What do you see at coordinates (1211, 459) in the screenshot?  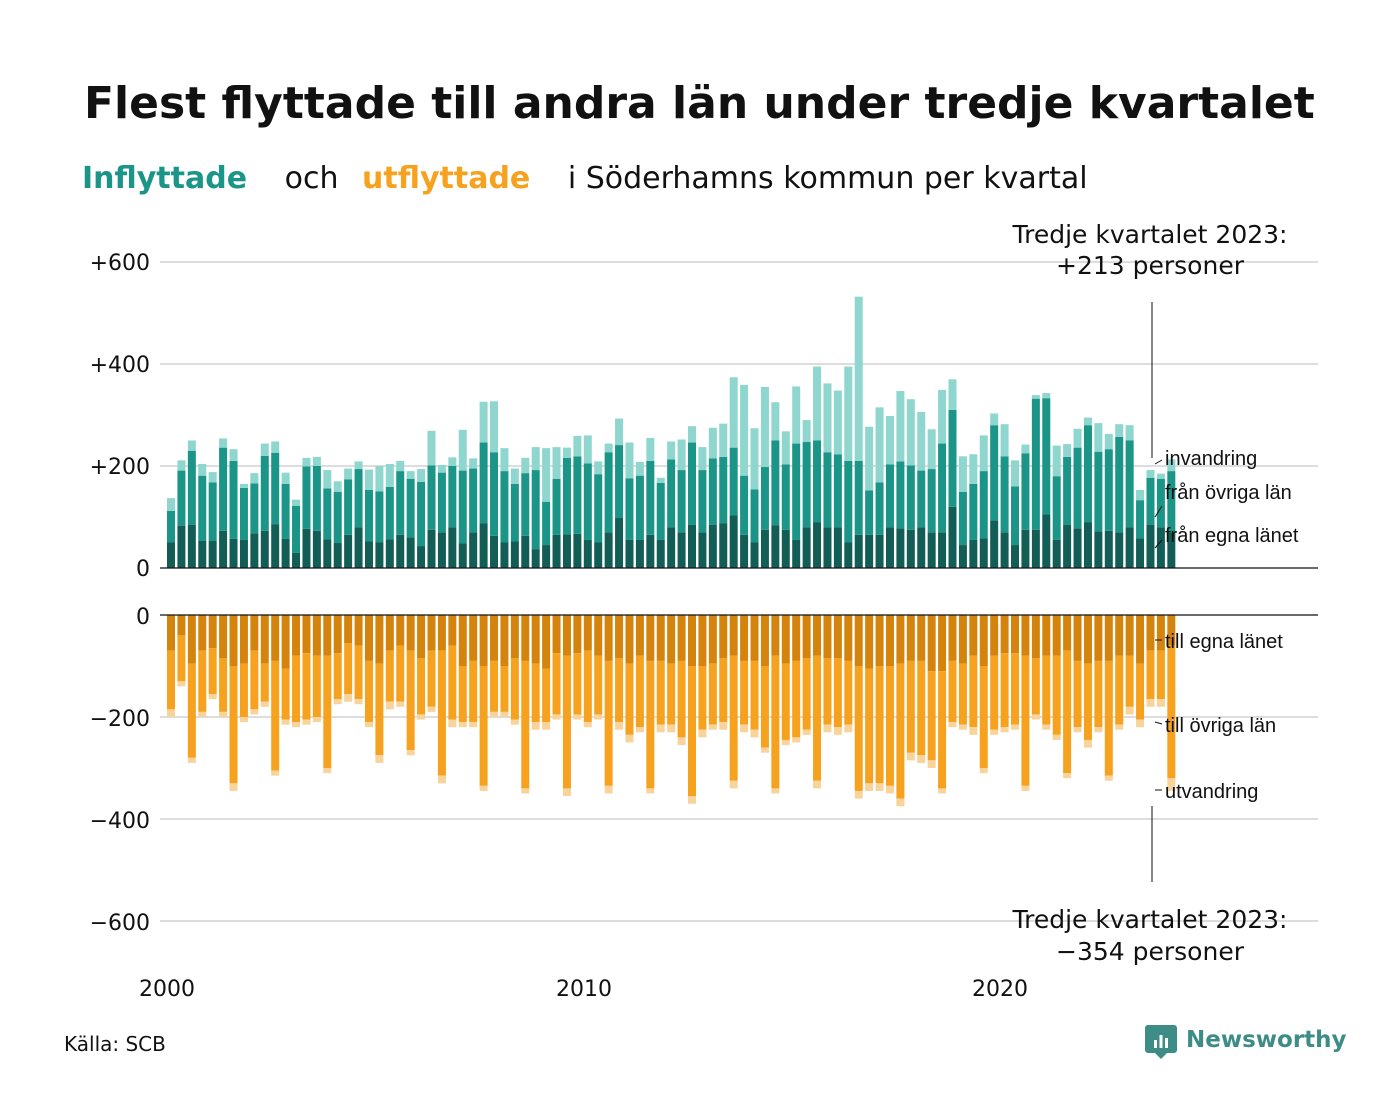 I see `side-label-invandring: invandring` at bounding box center [1211, 459].